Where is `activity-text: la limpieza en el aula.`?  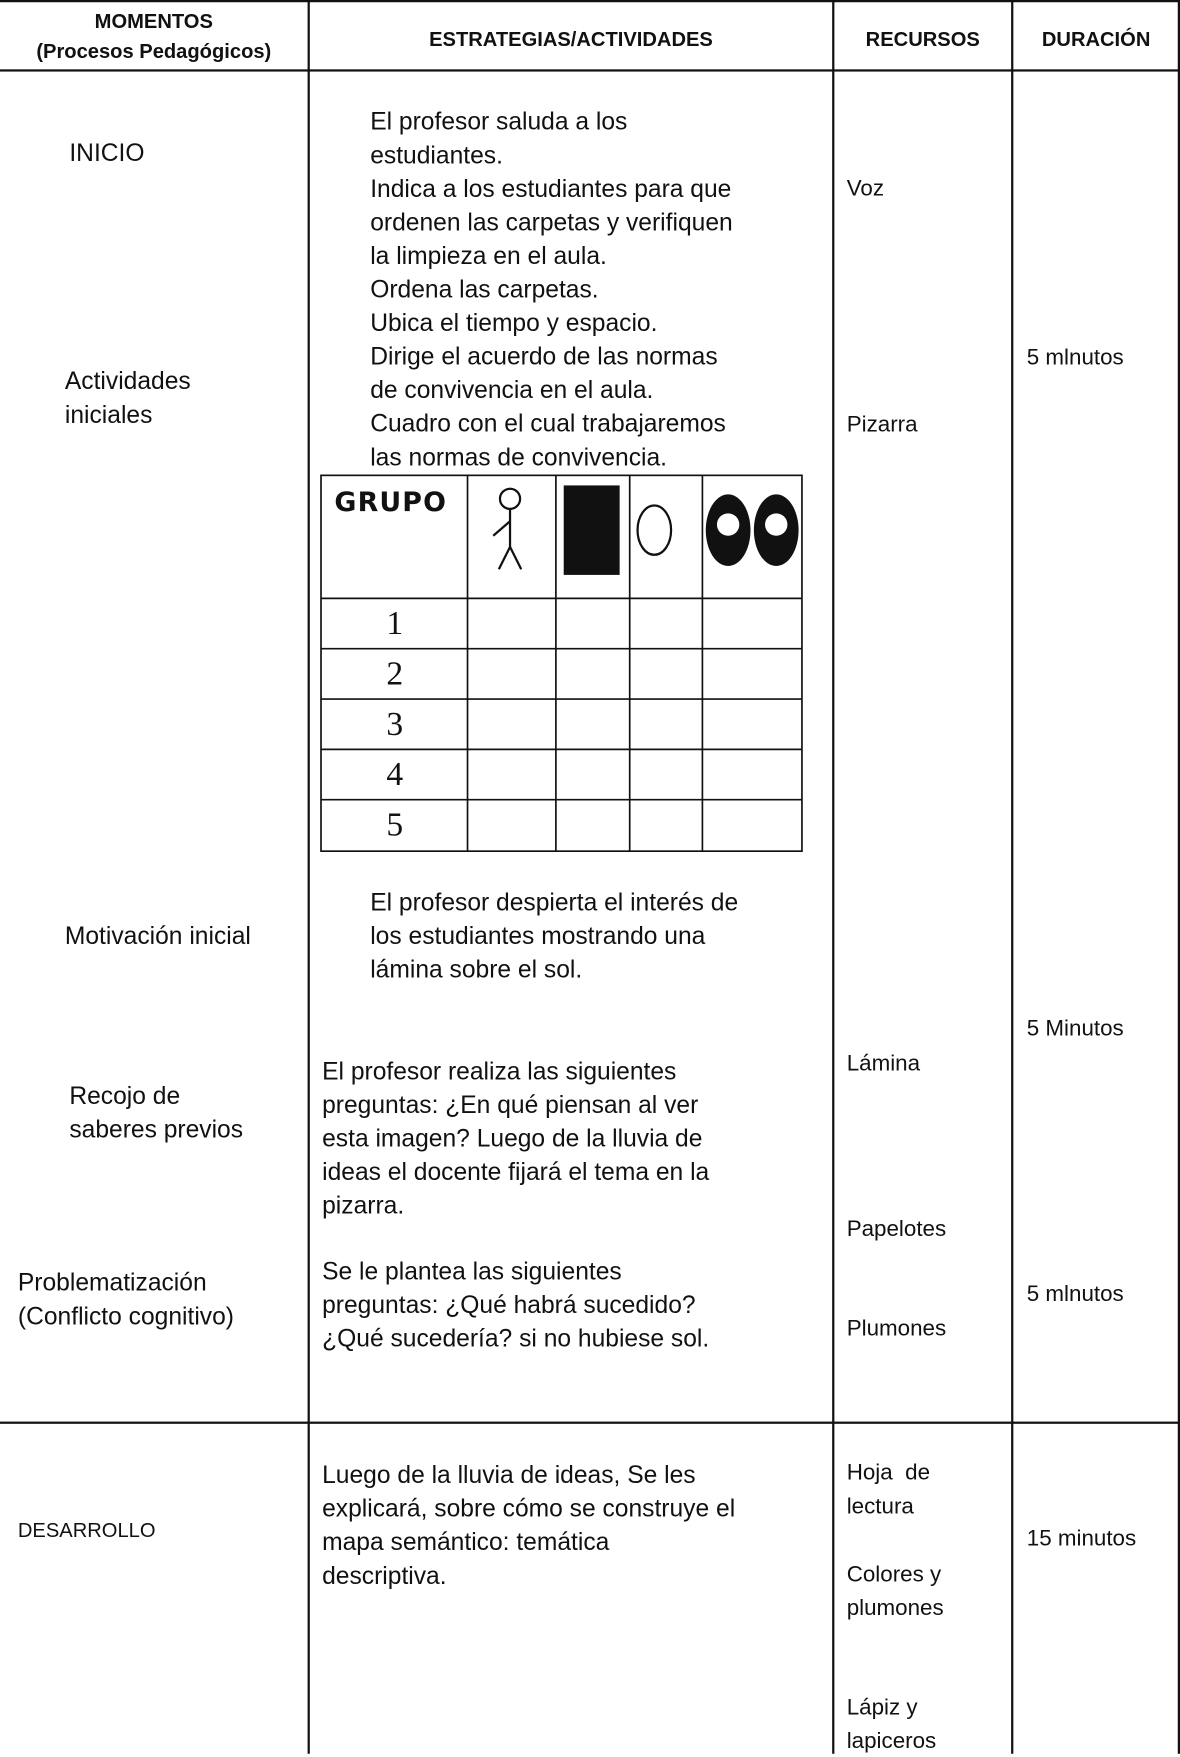
activity-text: la limpieza en el aula. is located at coordinates (488, 255).